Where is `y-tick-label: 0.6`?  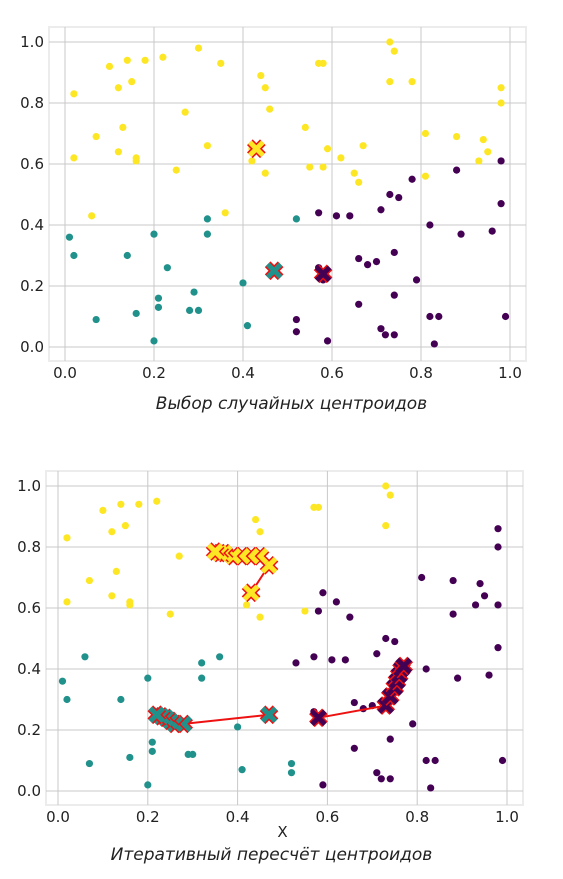 y-tick-label: 0.6 is located at coordinates (32, 164).